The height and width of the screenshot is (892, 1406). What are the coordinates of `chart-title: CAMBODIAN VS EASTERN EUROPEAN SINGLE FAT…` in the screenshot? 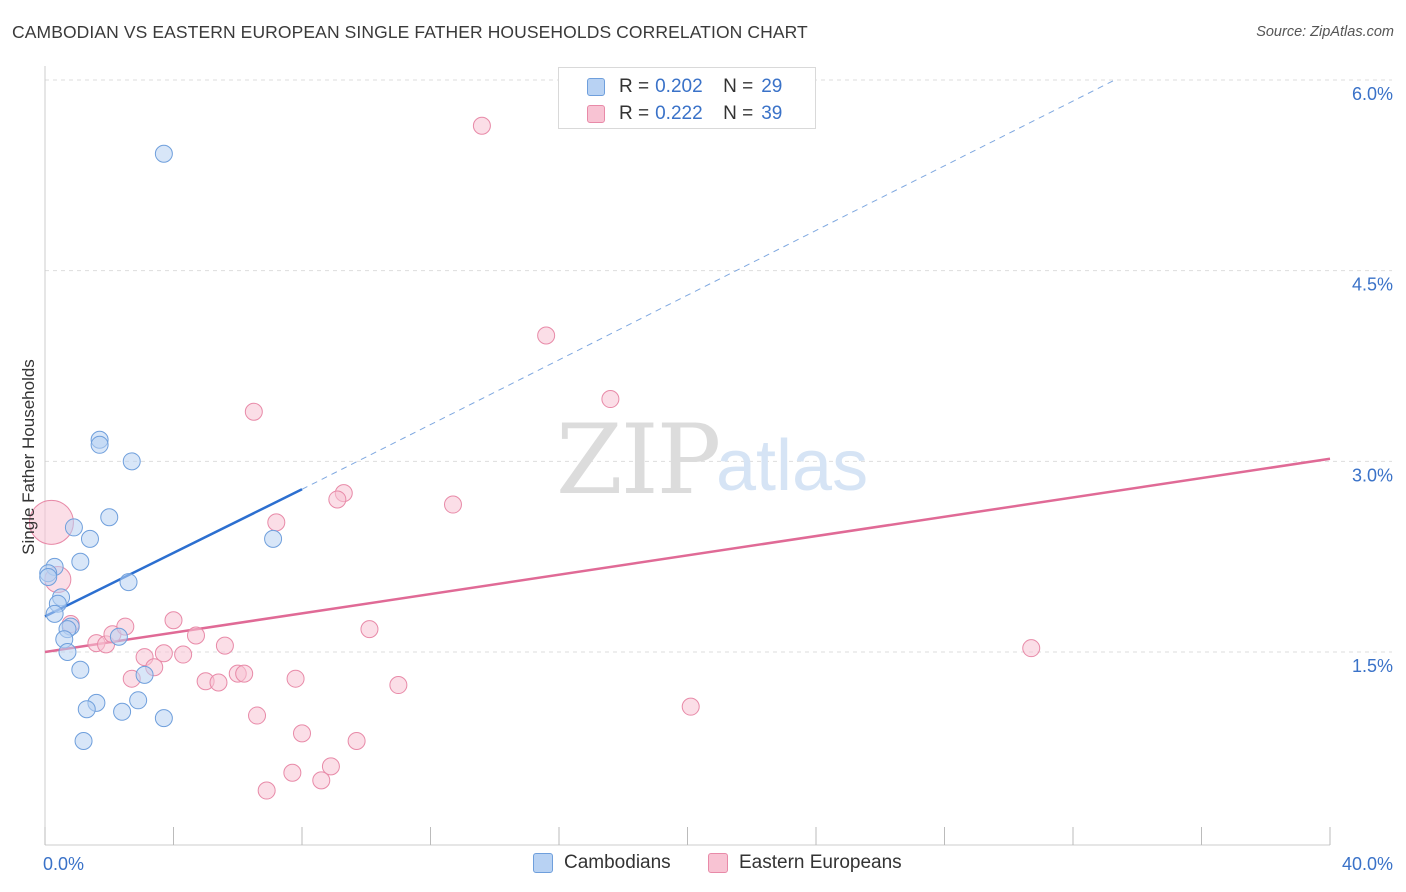 It's located at (410, 32).